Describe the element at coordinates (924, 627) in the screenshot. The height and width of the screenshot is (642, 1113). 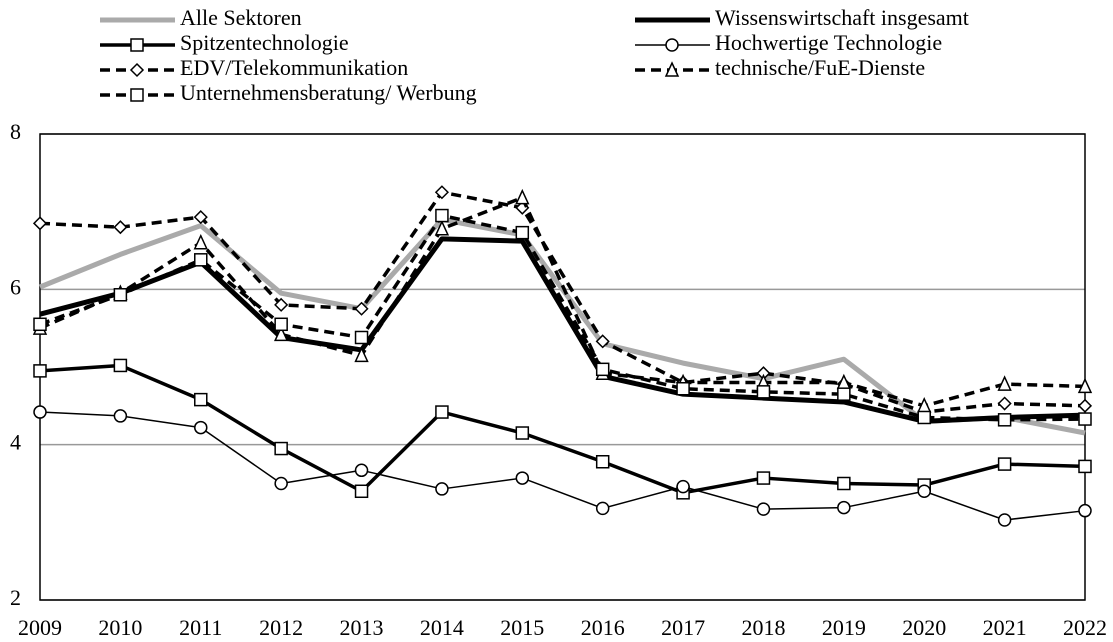
I see `x-tick-label: 2020` at that location.